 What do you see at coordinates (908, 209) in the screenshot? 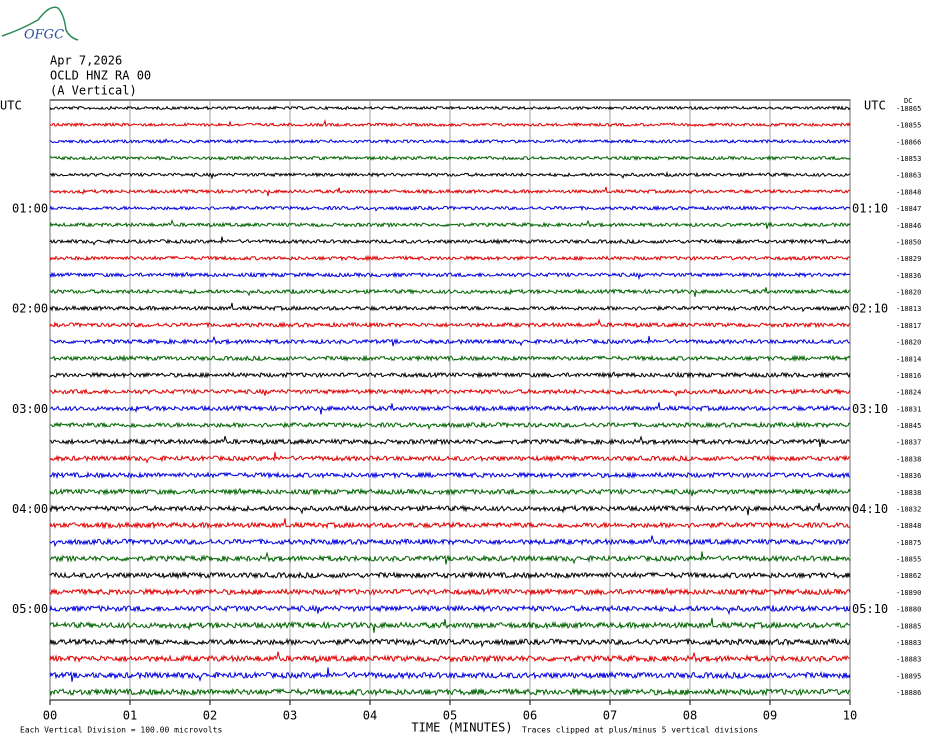
I see `trace-offset: -18847` at bounding box center [908, 209].